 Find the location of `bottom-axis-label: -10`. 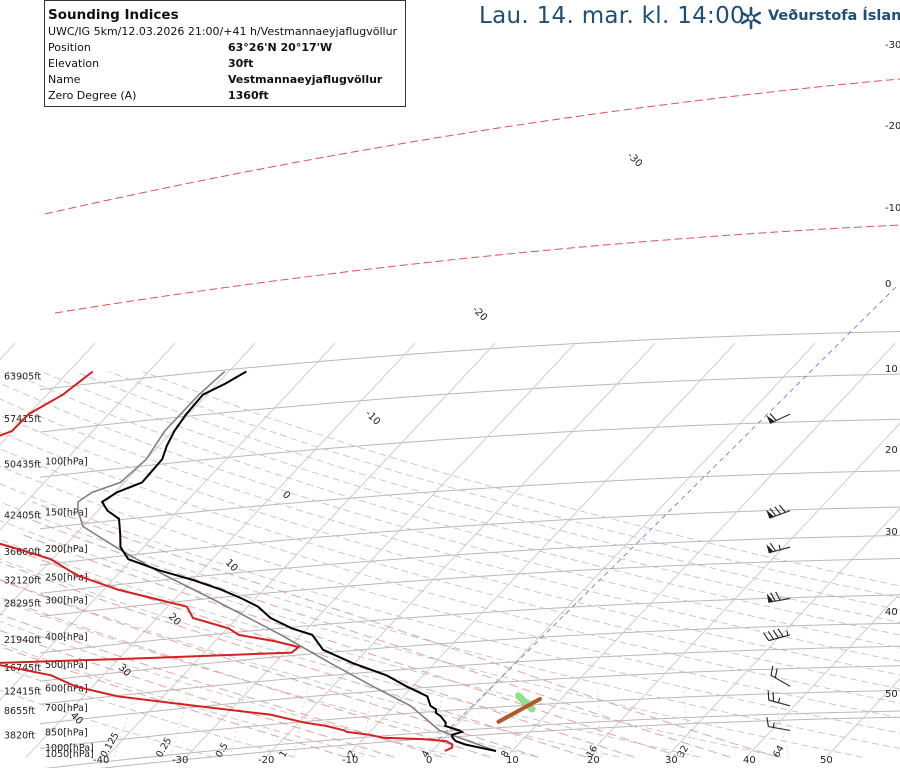

bottom-axis-label: -10 is located at coordinates (350, 760).